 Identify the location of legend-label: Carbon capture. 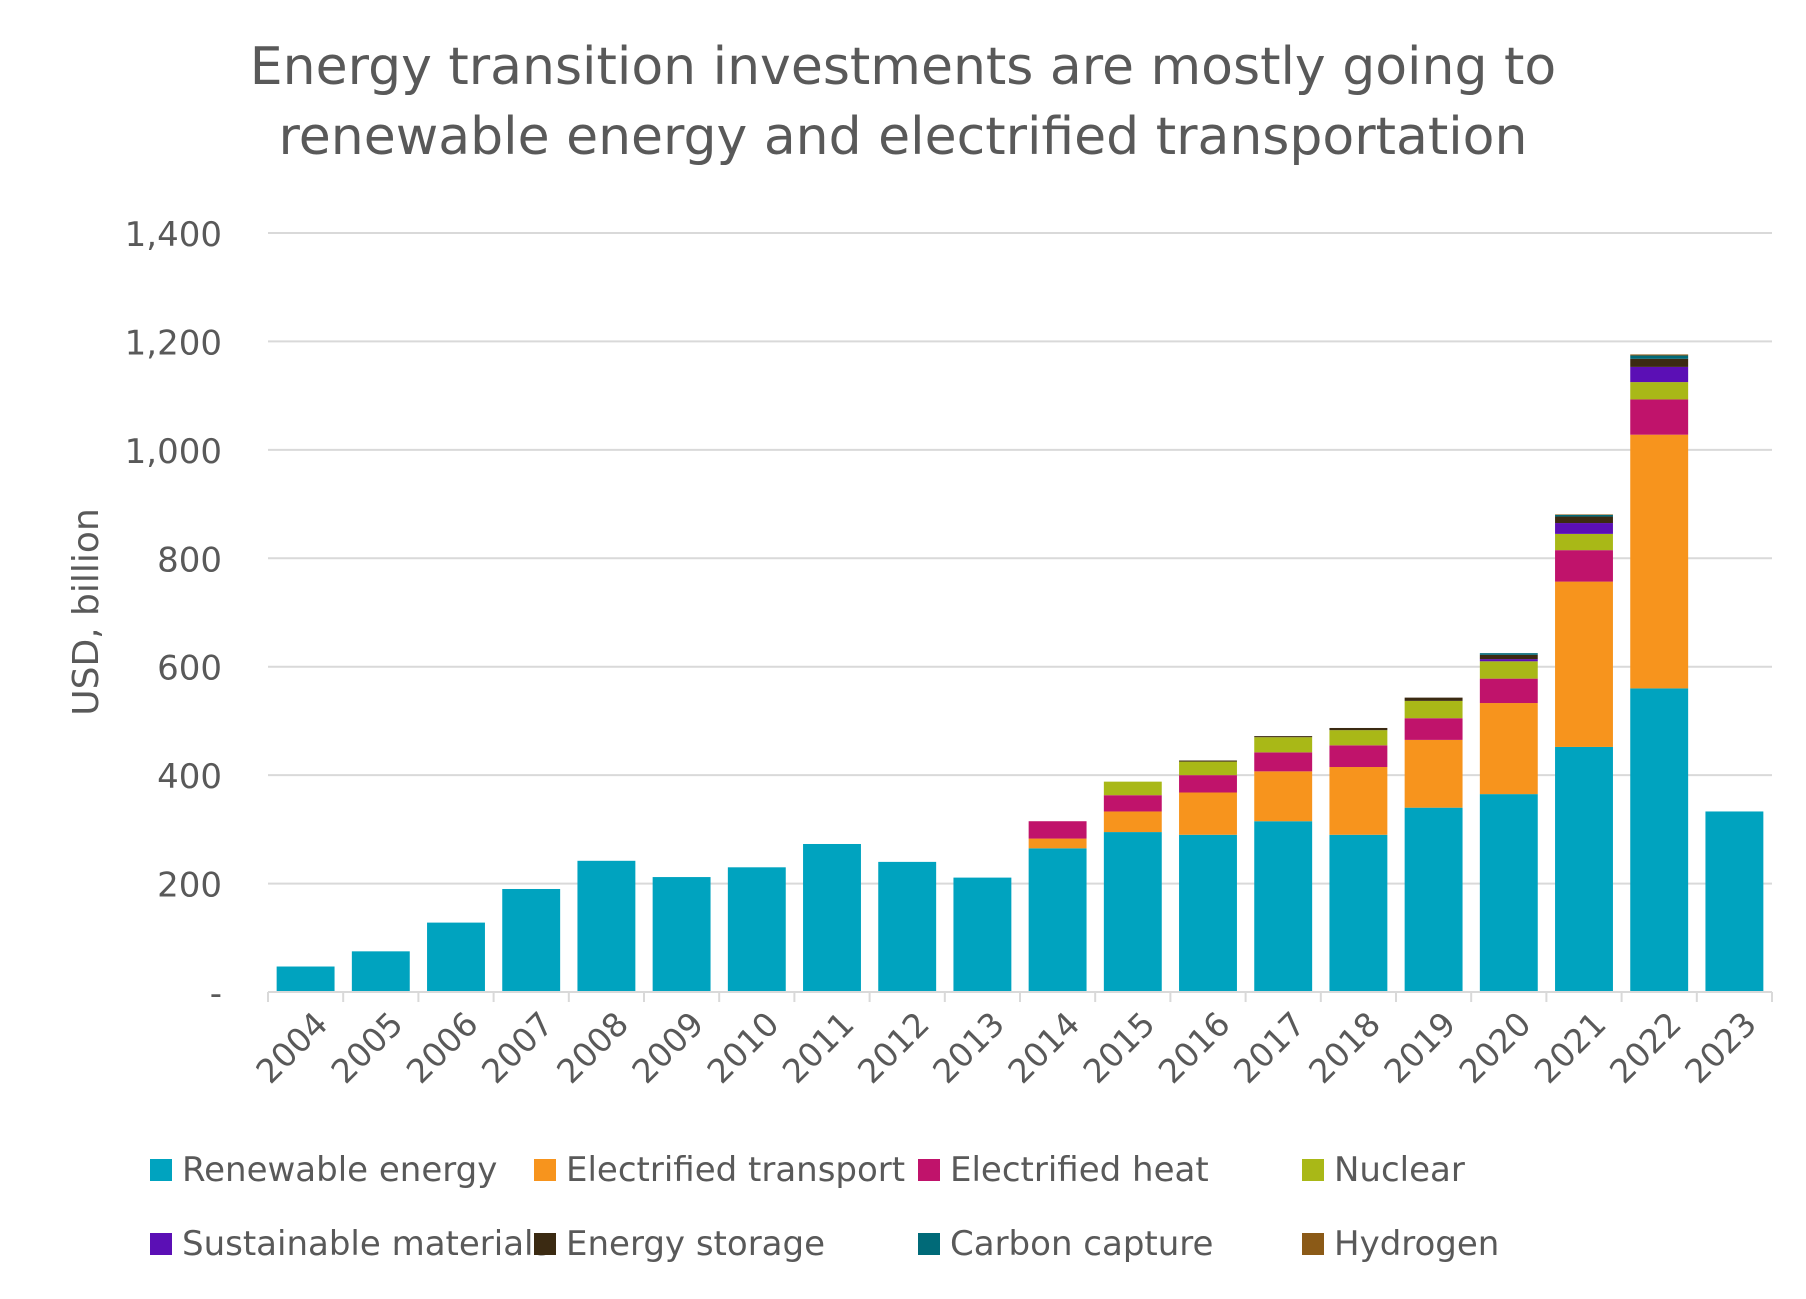
(1082, 1244).